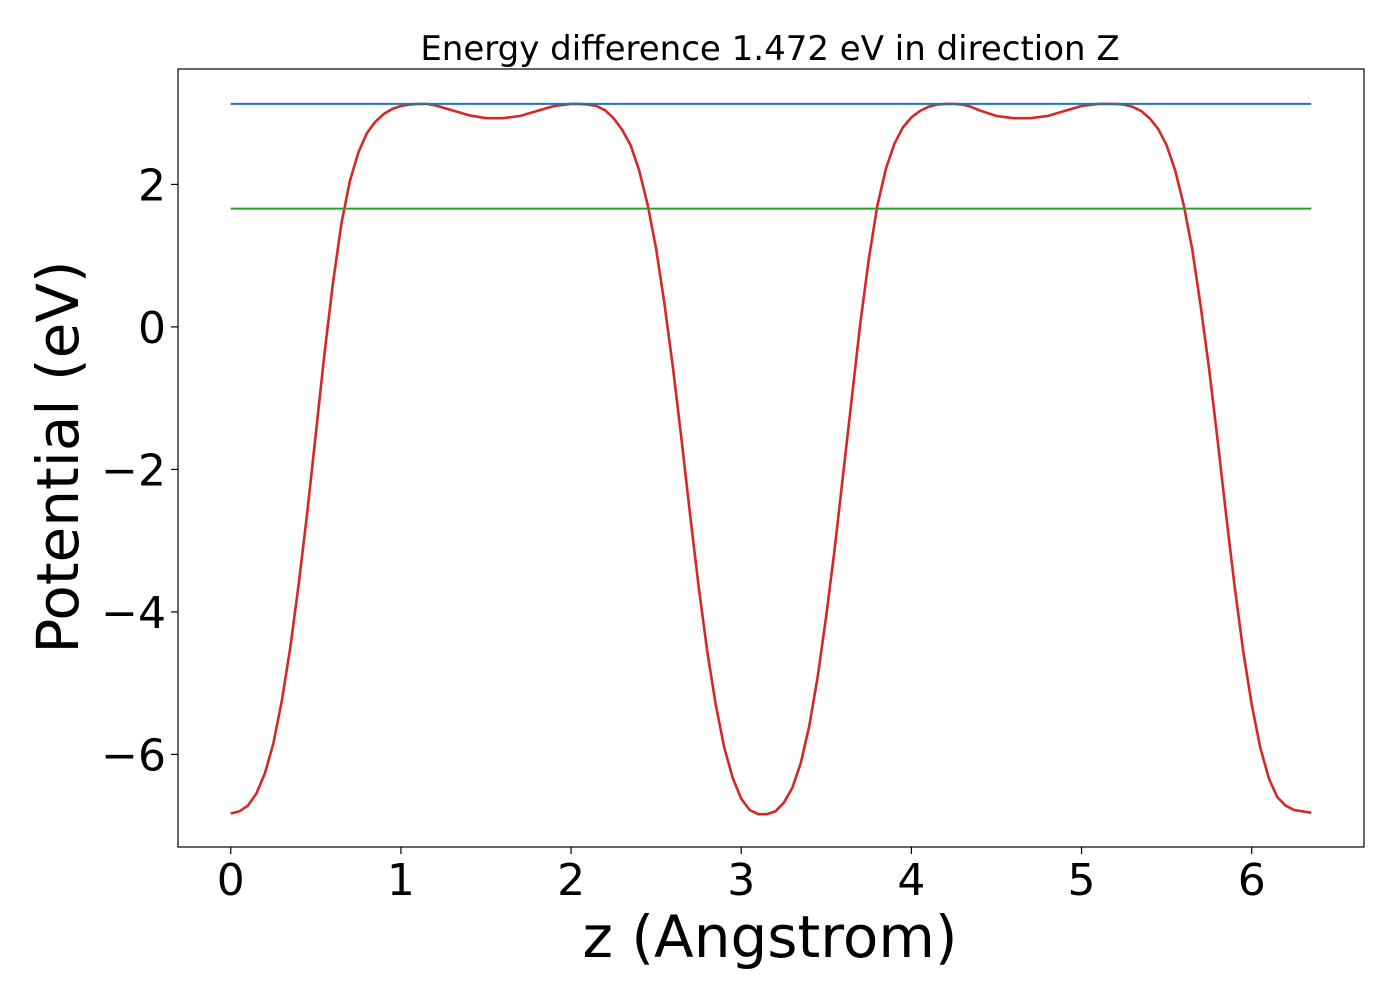 Image resolution: width=1400 pixels, height=1000 pixels. Describe the element at coordinates (152, 185) in the screenshot. I see `y-tick-label: 2` at that location.